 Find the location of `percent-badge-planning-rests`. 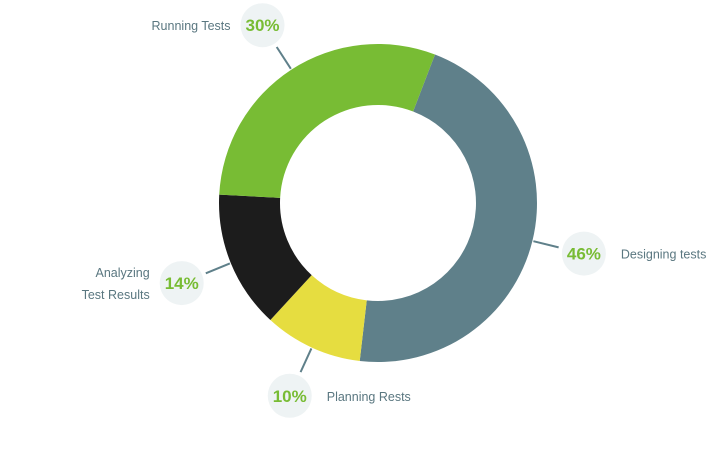

percent-badge-planning-rests is located at coordinates (289, 395).